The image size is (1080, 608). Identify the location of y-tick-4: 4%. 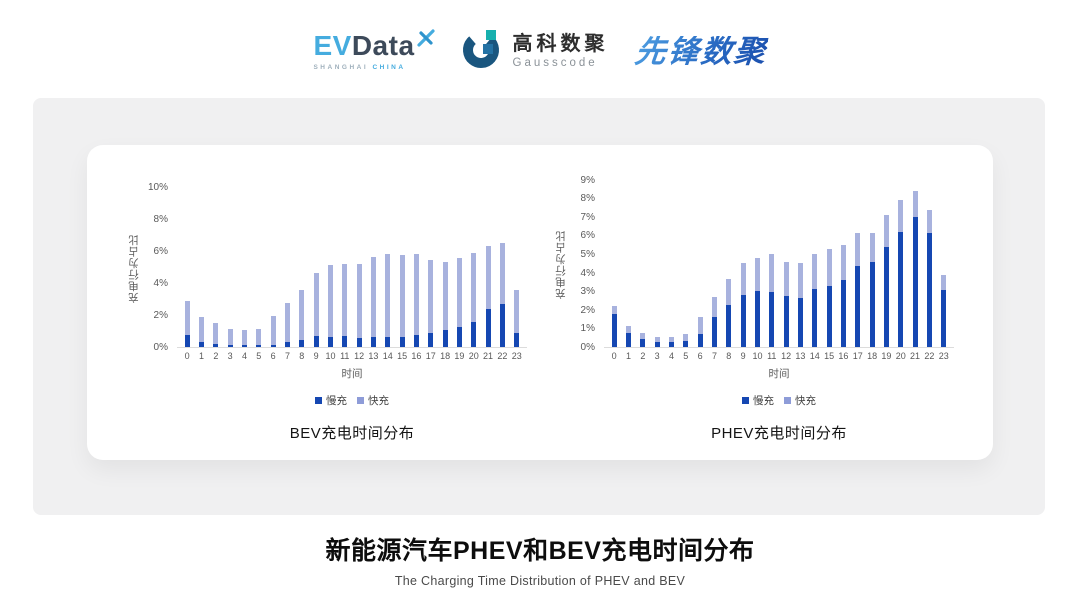
(587, 273).